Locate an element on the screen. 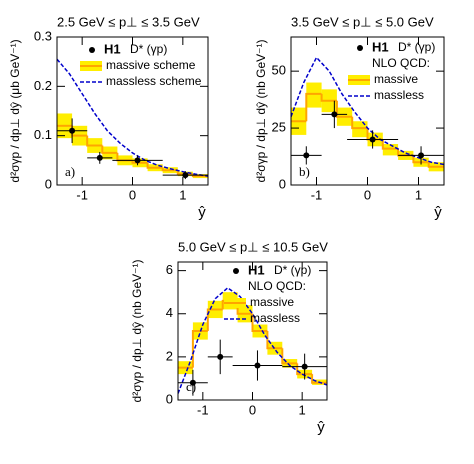 The height and width of the screenshot is (464, 474). legend: H1 D* (γp) massive scheme massless scheme is located at coordinates (141, 64).